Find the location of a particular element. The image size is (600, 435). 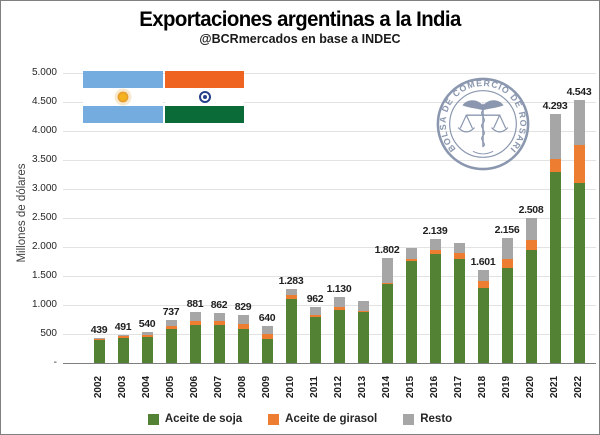

legend: Aceite de soja Aceite de girasol Resto is located at coordinates (300, 419).